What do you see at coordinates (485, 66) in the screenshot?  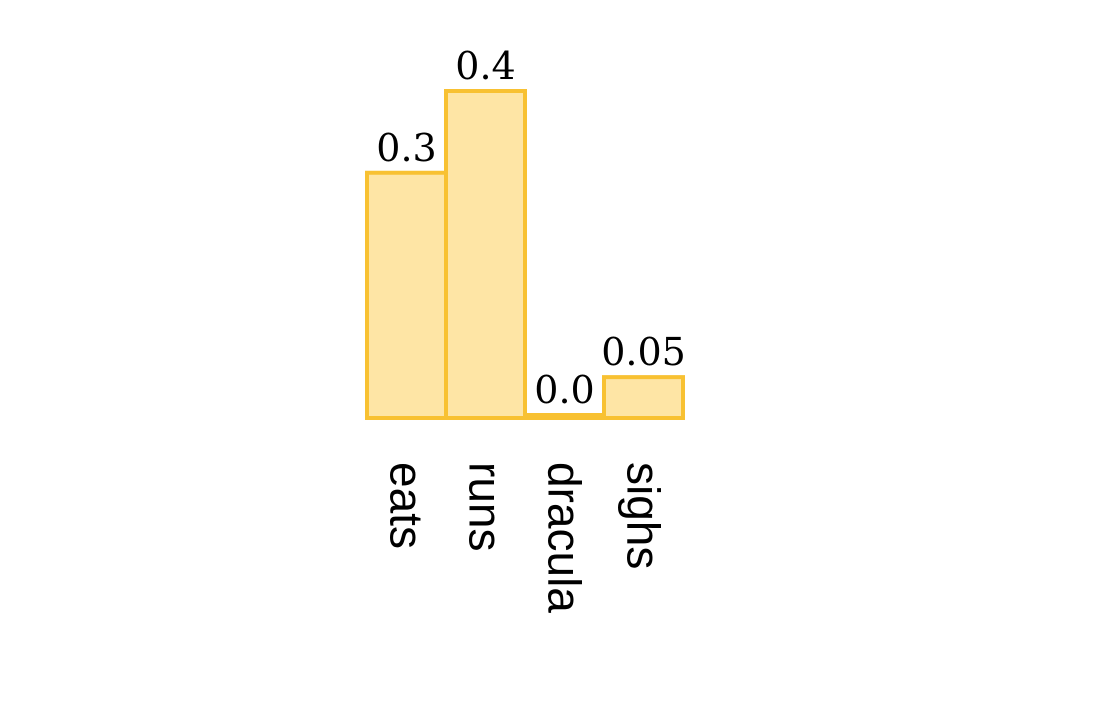 I see `value-label-runs: 0.4` at bounding box center [485, 66].